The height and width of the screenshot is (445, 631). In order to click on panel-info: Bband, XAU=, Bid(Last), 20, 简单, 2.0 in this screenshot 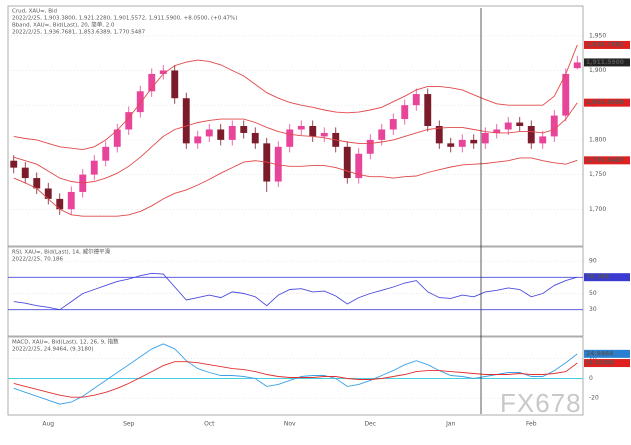, I will do `click(63, 25)`.